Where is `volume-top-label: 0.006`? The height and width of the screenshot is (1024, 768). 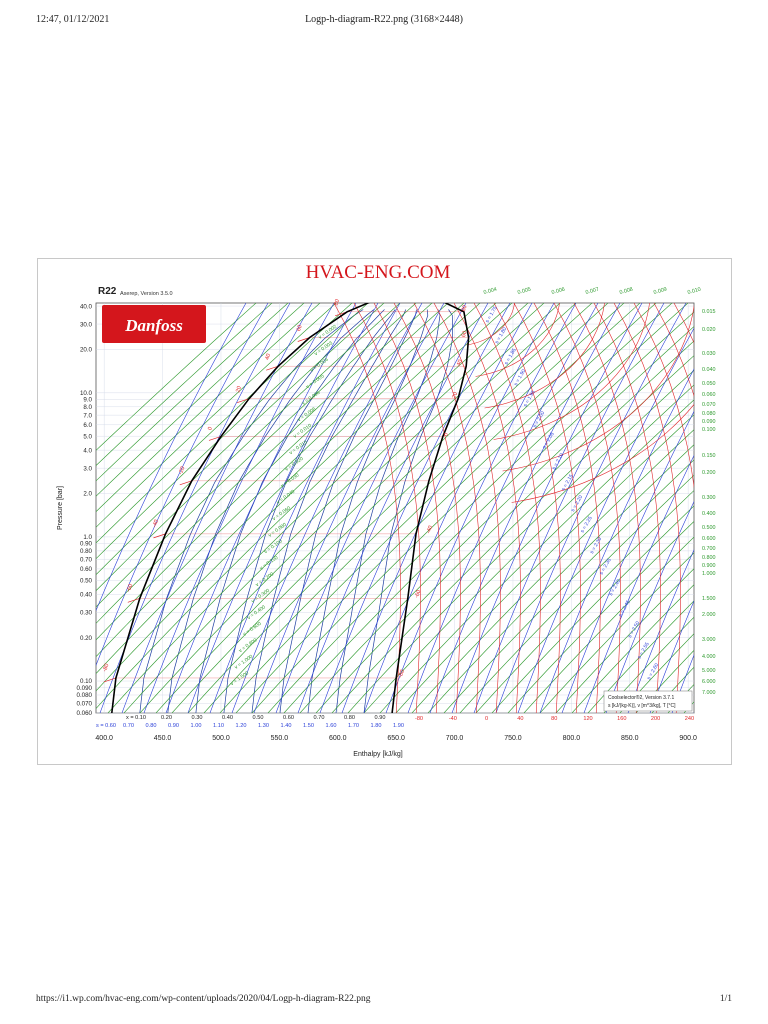
volume-top-label: 0.006 is located at coordinates (558, 291).